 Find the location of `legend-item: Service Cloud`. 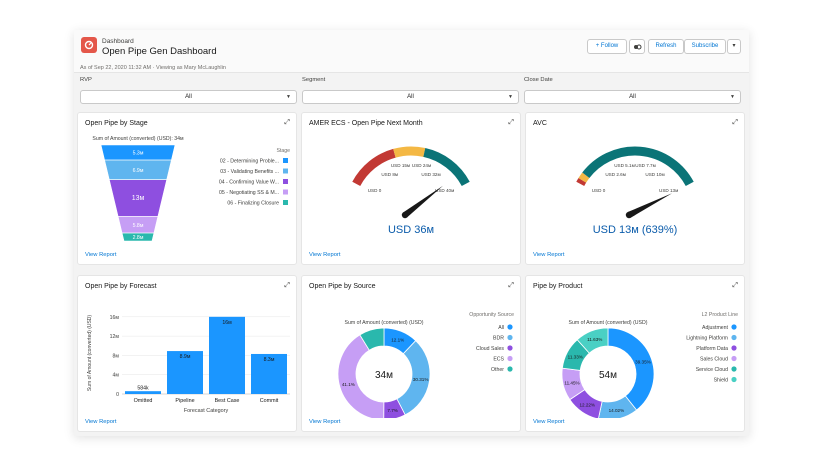

legend-item: Service Cloud is located at coordinates (712, 370).